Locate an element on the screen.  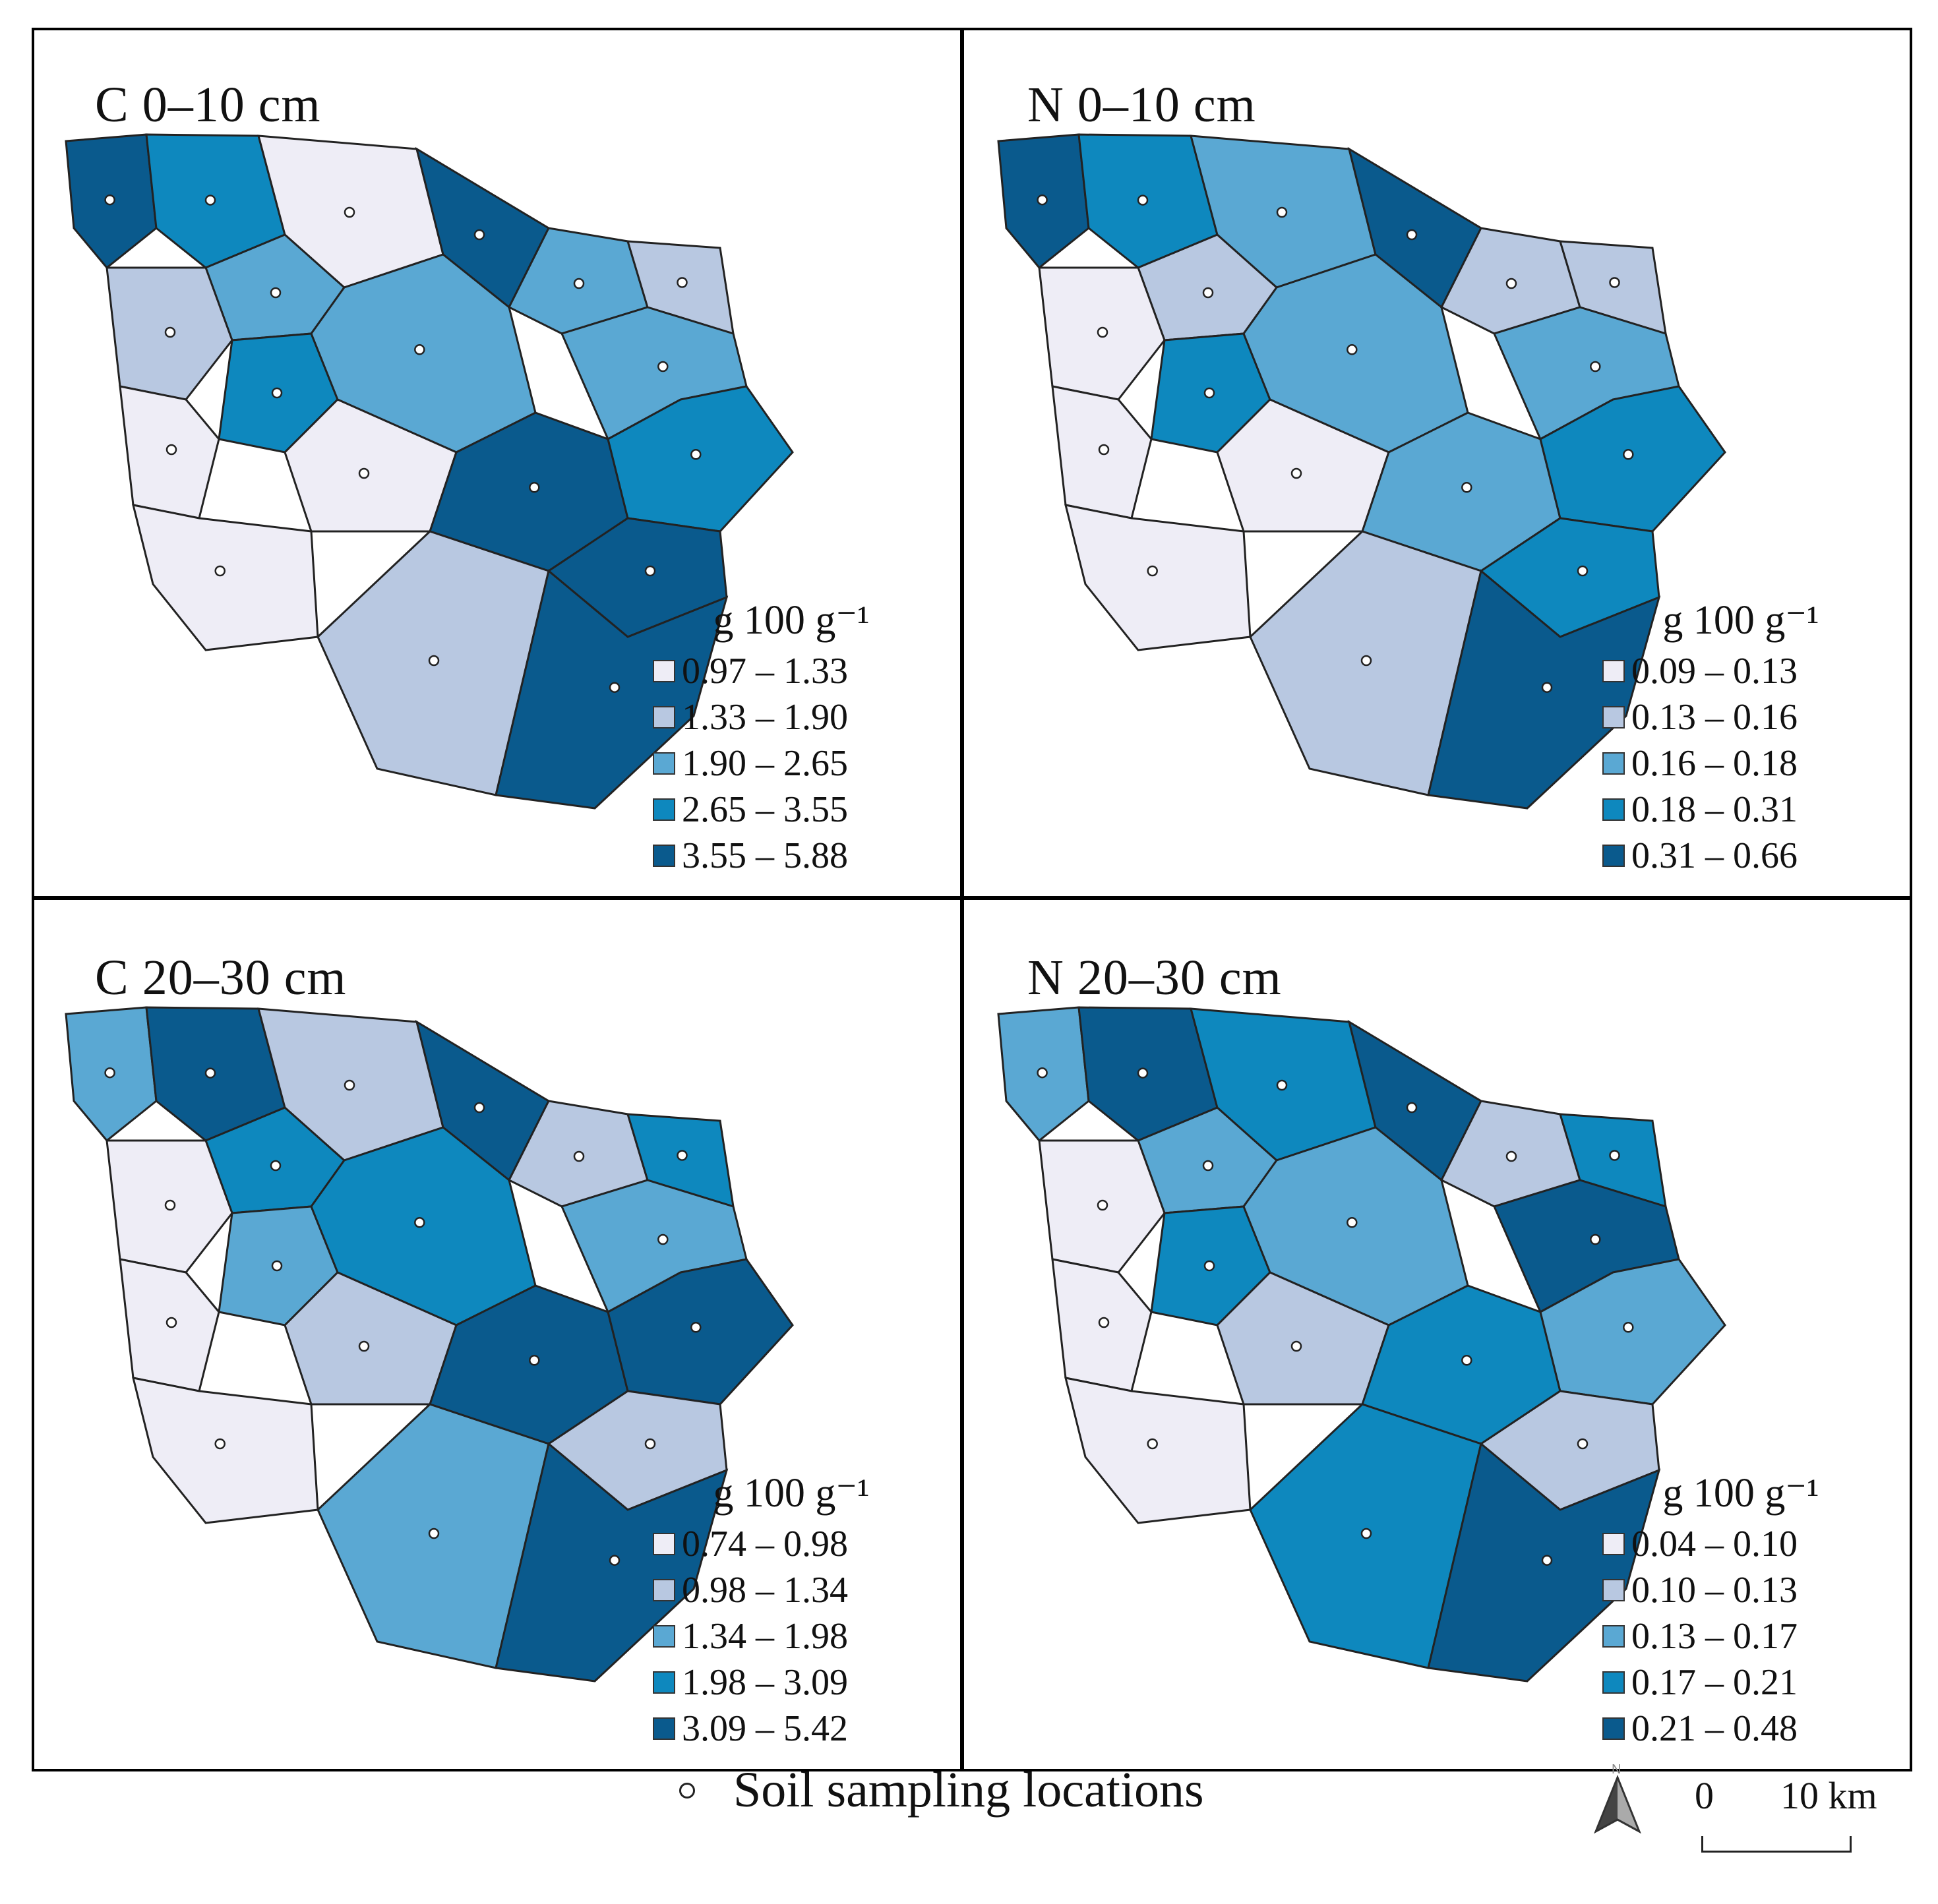
legend-label: 1.90 – 2.65 is located at coordinates (765, 763).